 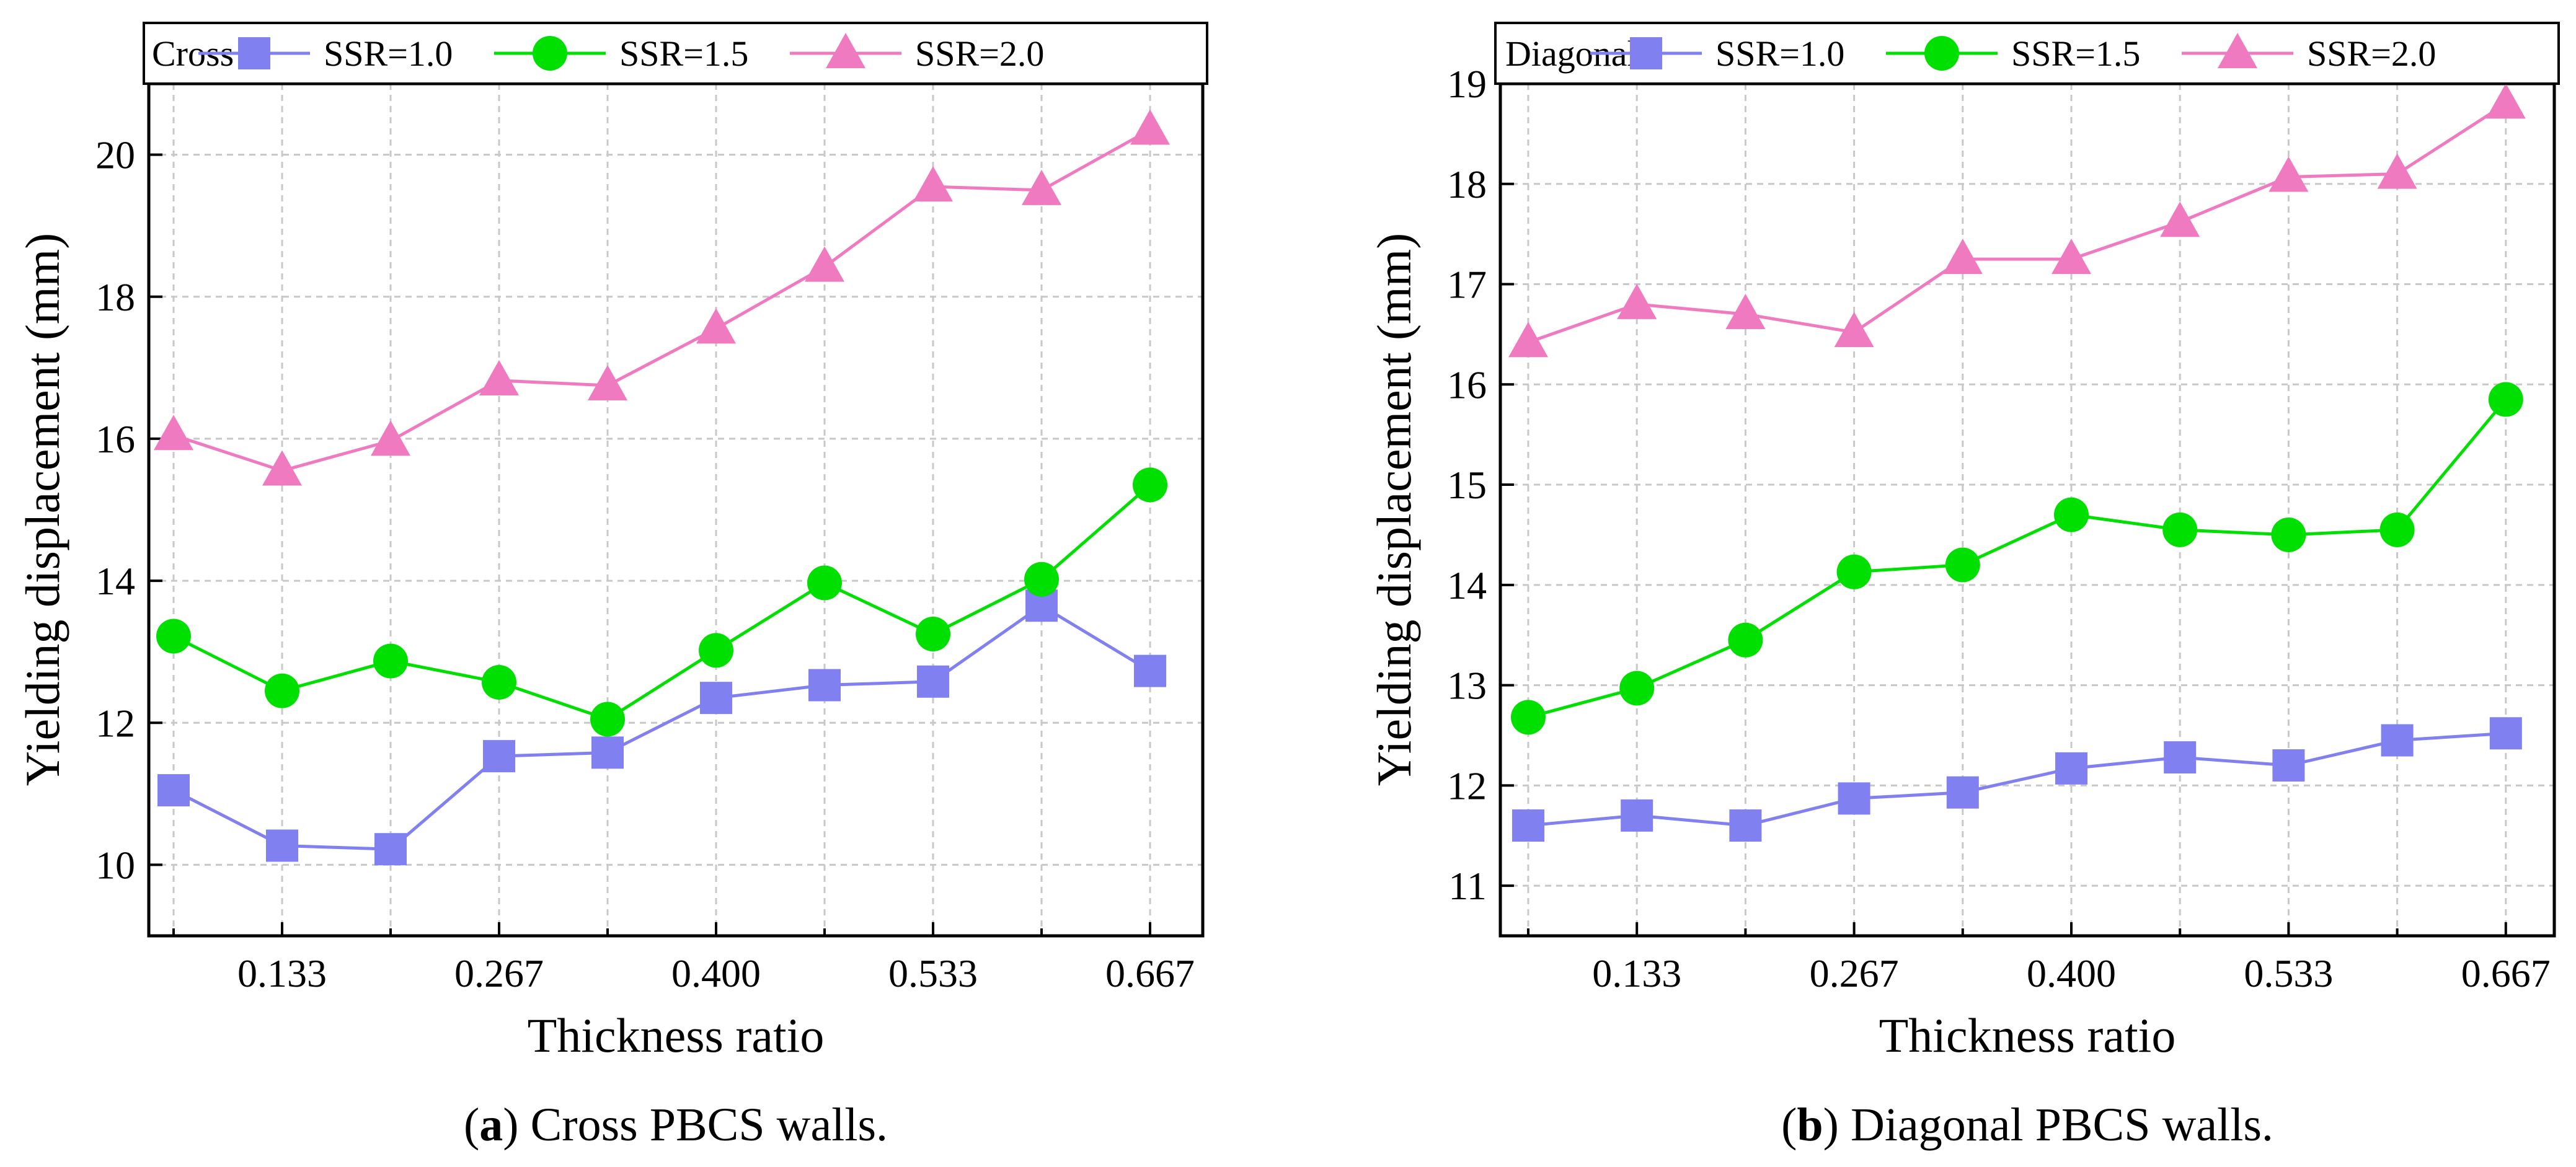 What do you see at coordinates (1467, 686) in the screenshot?
I see `y-tick-label: 13` at bounding box center [1467, 686].